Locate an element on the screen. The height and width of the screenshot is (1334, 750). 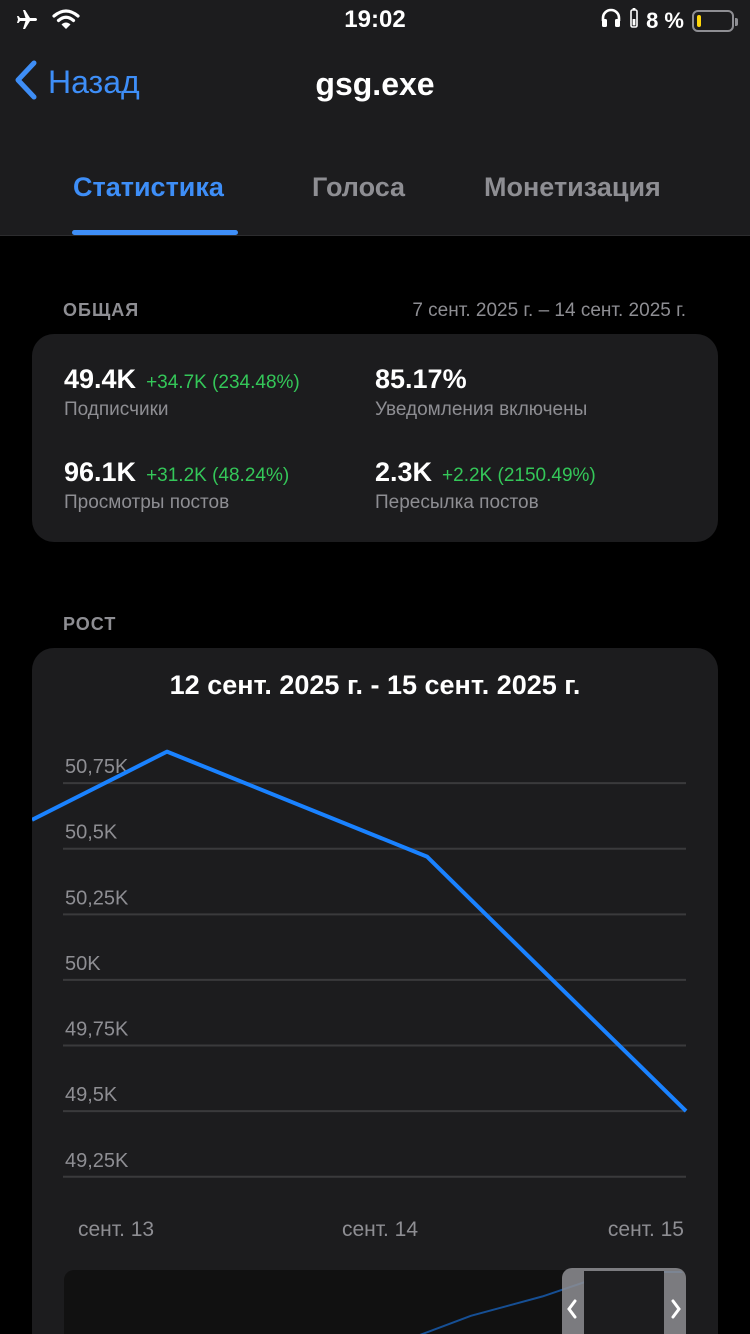
tab-bar: Статистика Голоса Монетизация is located at coordinates (375, 202).